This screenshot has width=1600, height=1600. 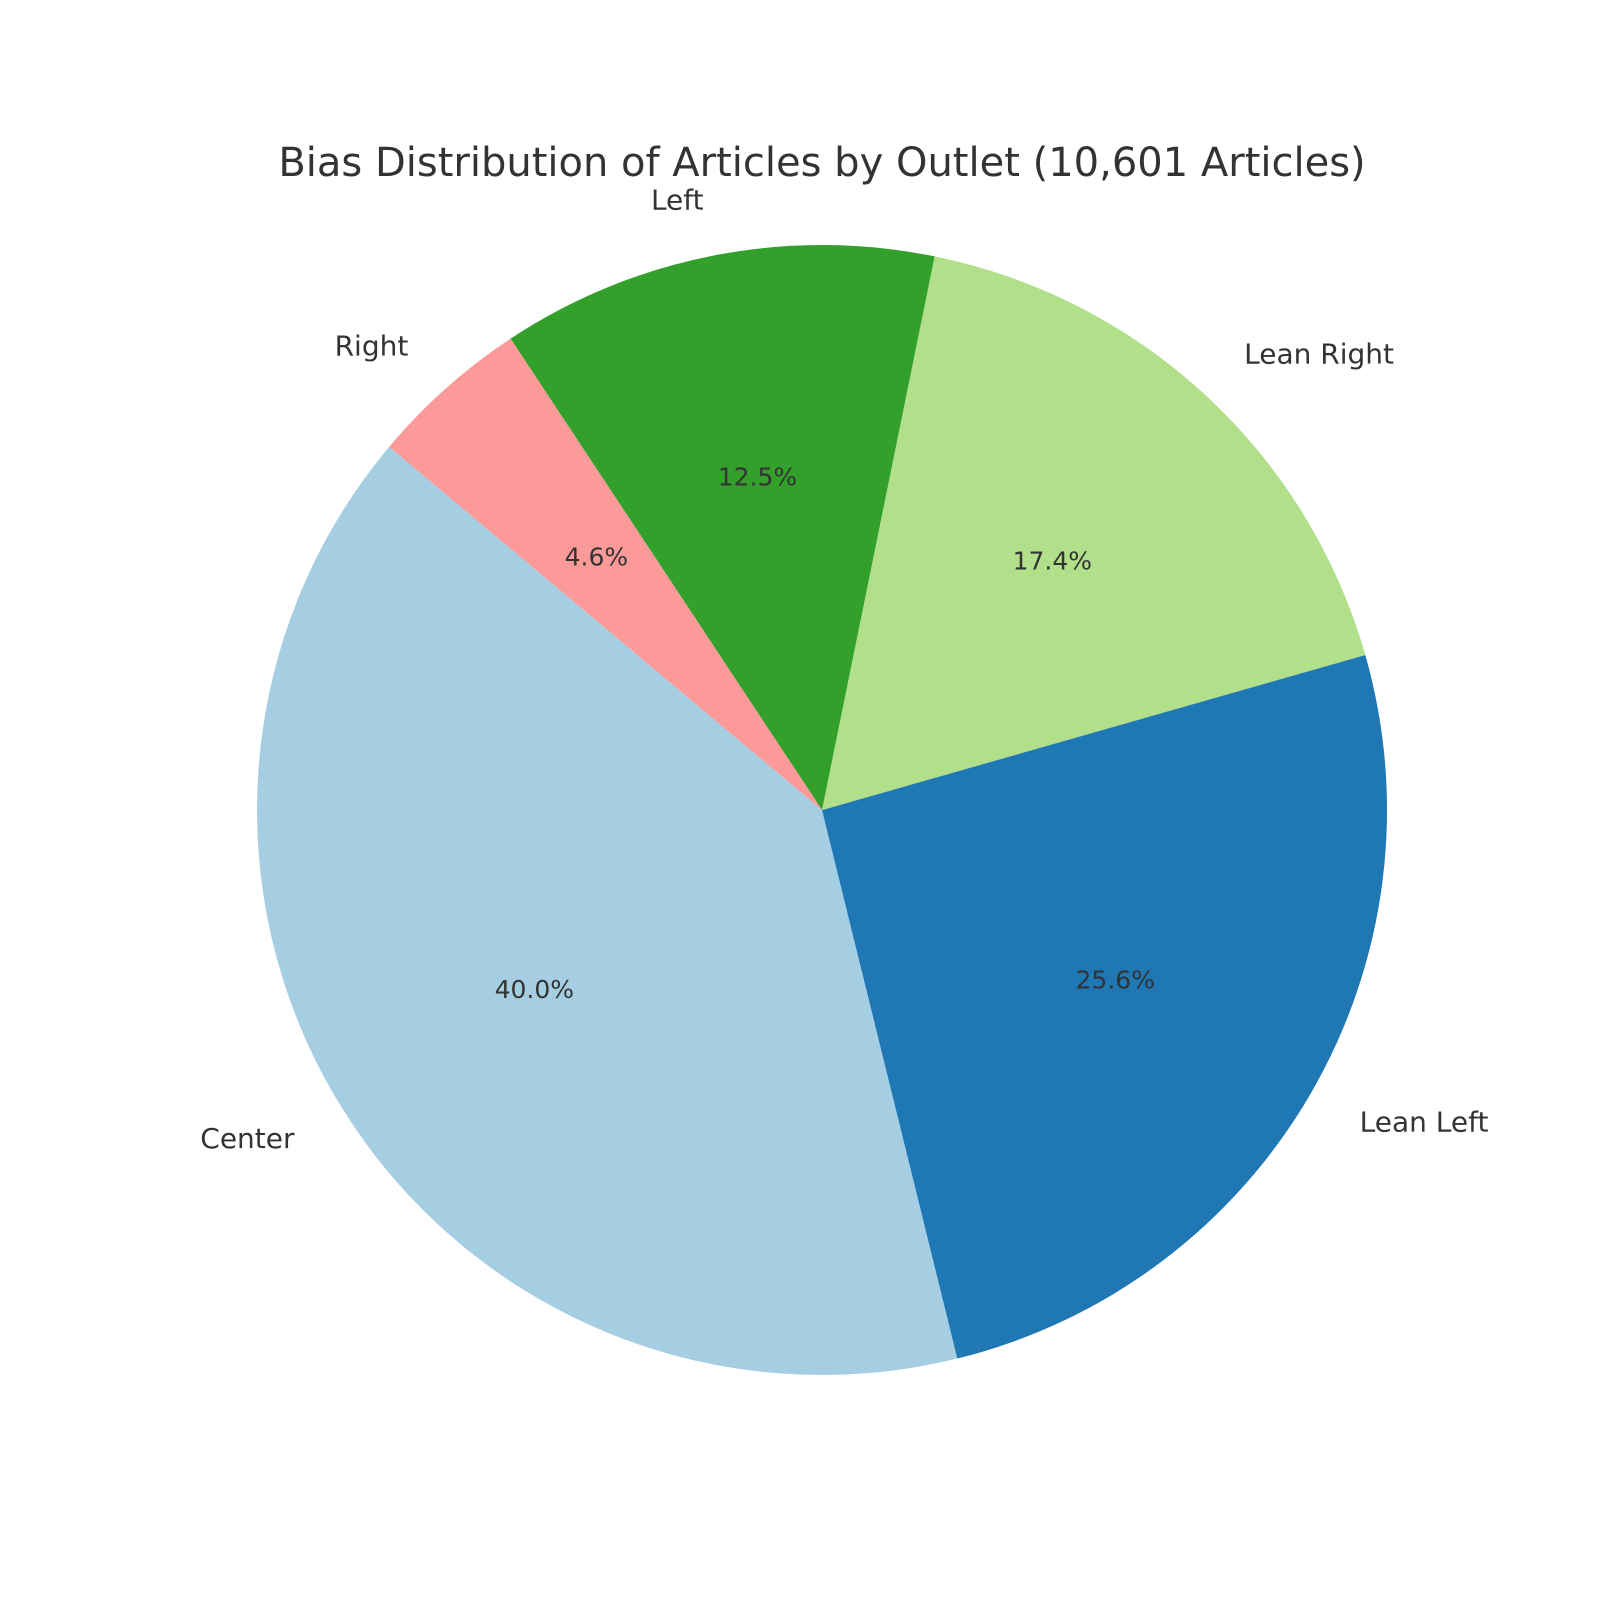 I want to click on pie-slice-right, so click(x=605, y=574).